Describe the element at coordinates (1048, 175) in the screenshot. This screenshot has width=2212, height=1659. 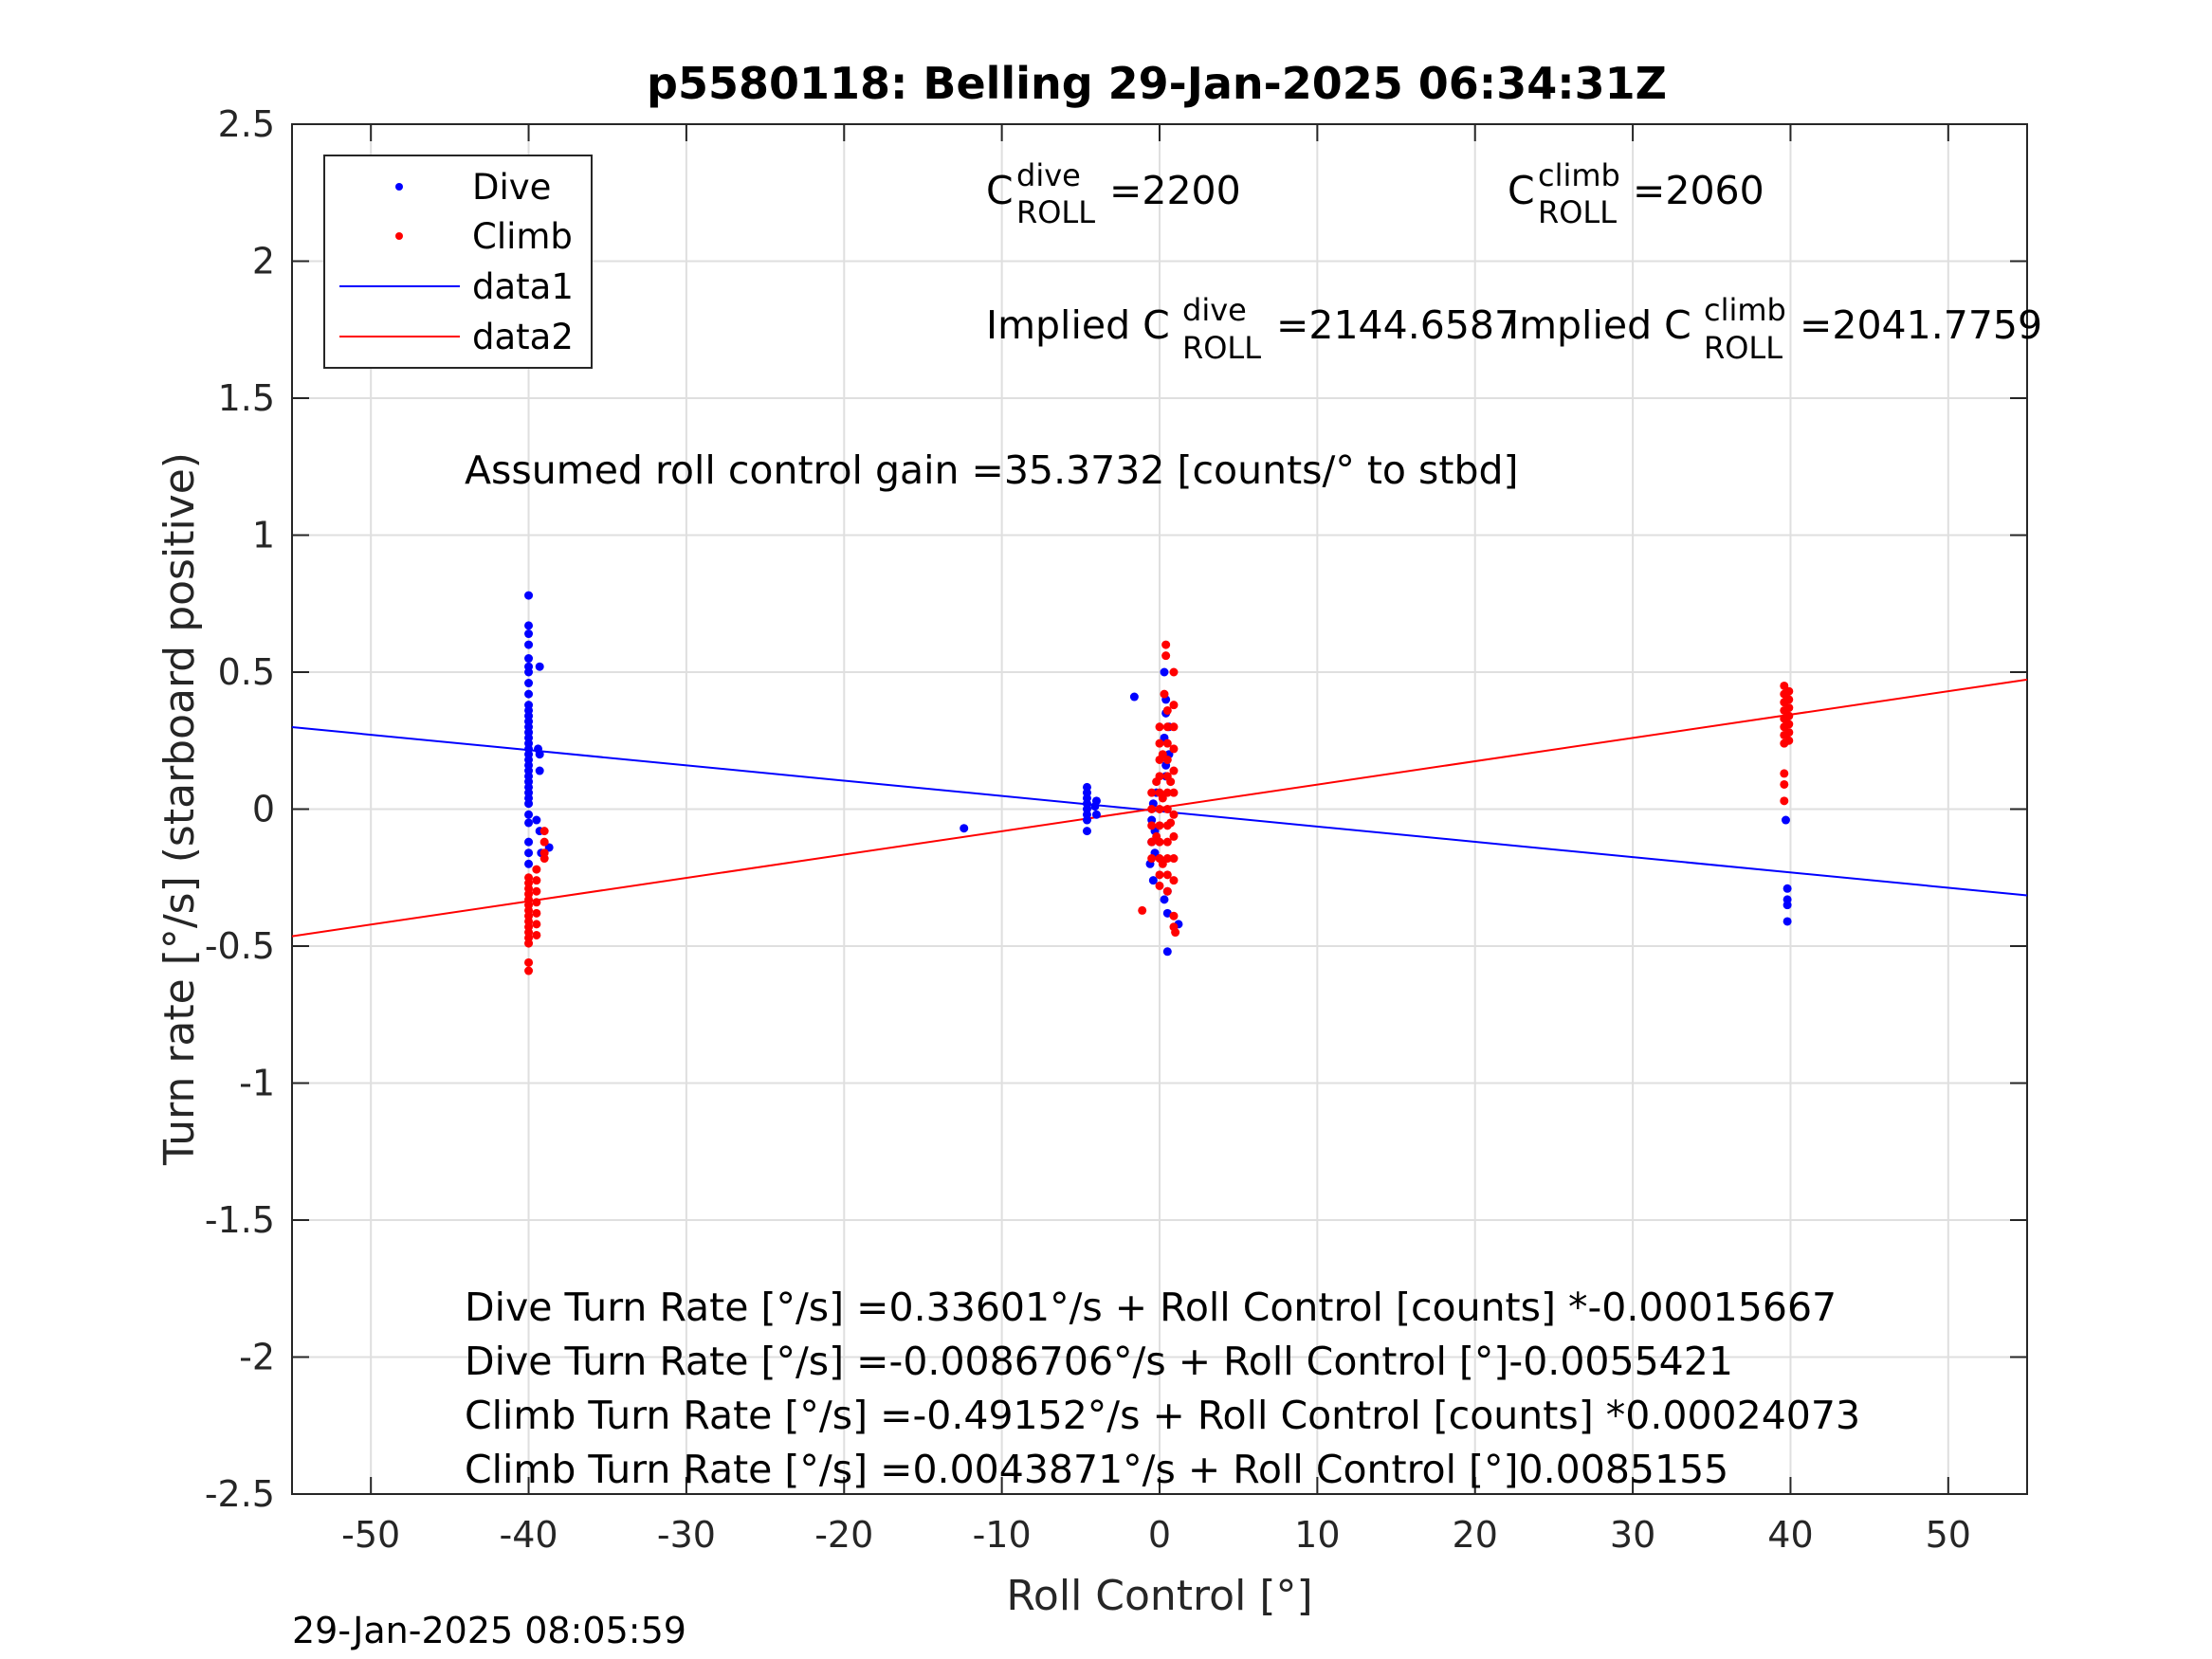
I see `c-roll-dive-sup: dive` at that location.